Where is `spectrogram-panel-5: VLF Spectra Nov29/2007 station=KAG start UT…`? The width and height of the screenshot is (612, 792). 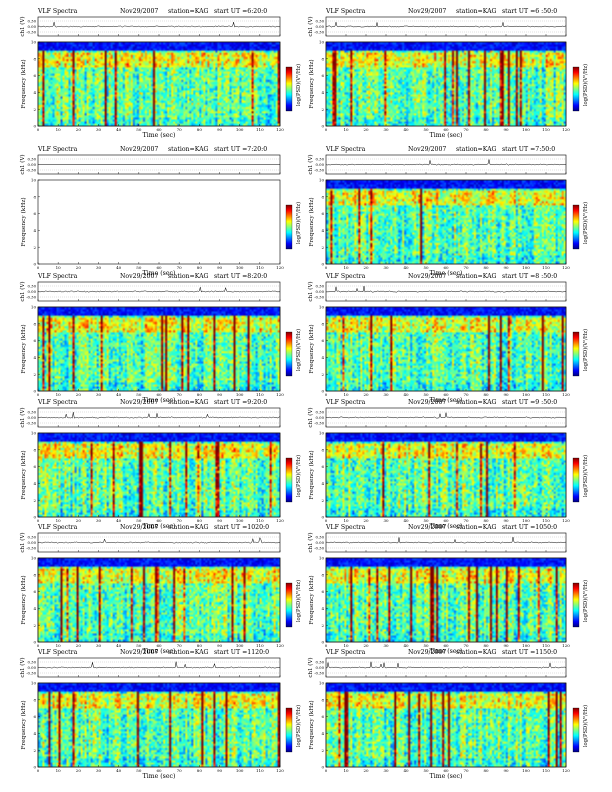 spectrogram-panel-5: VLF Spectra Nov29/2007 station=KAG start UT… is located at coordinates (160, 338).